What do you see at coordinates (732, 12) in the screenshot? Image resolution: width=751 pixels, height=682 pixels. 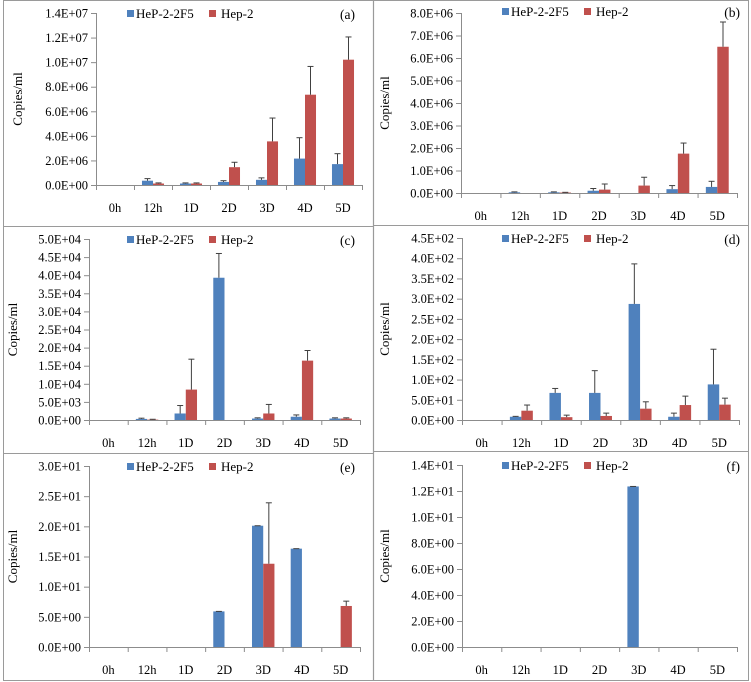 I see `panel-label: (b)` at bounding box center [732, 12].